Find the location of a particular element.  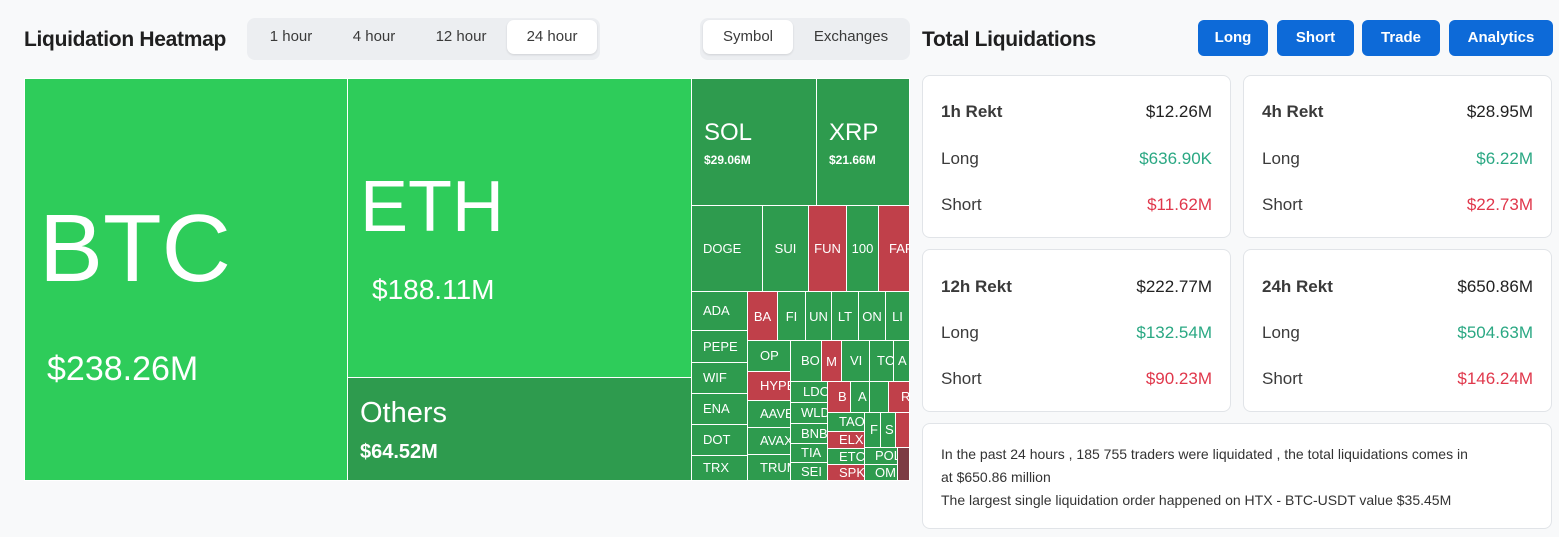

card-period-label: 12h Rekt is located at coordinates (976, 286).